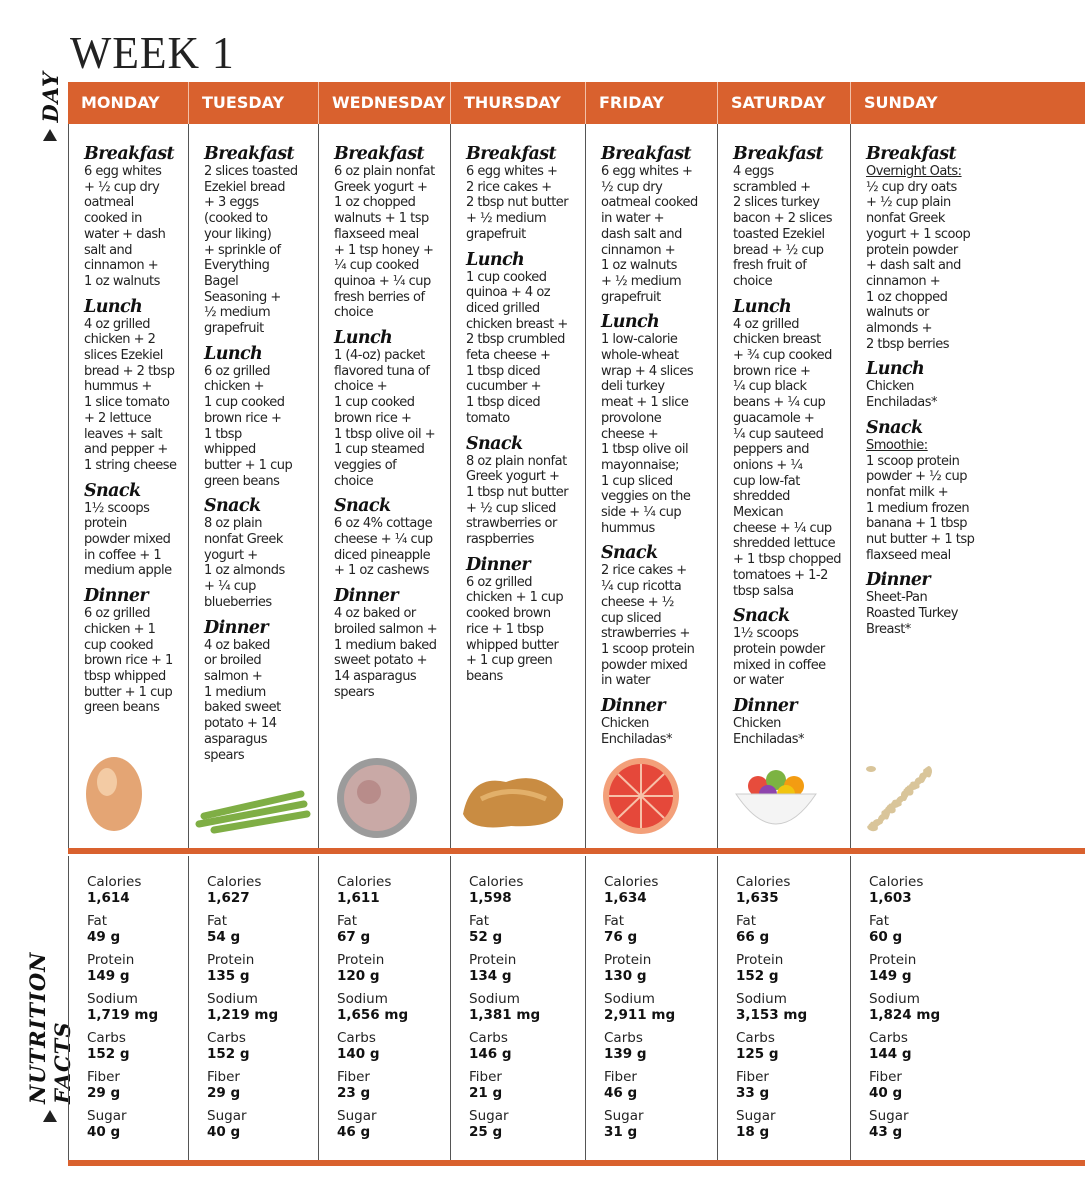  Describe the element at coordinates (774, 418) in the screenshot. I see `meal-text: guacamole +` at that location.